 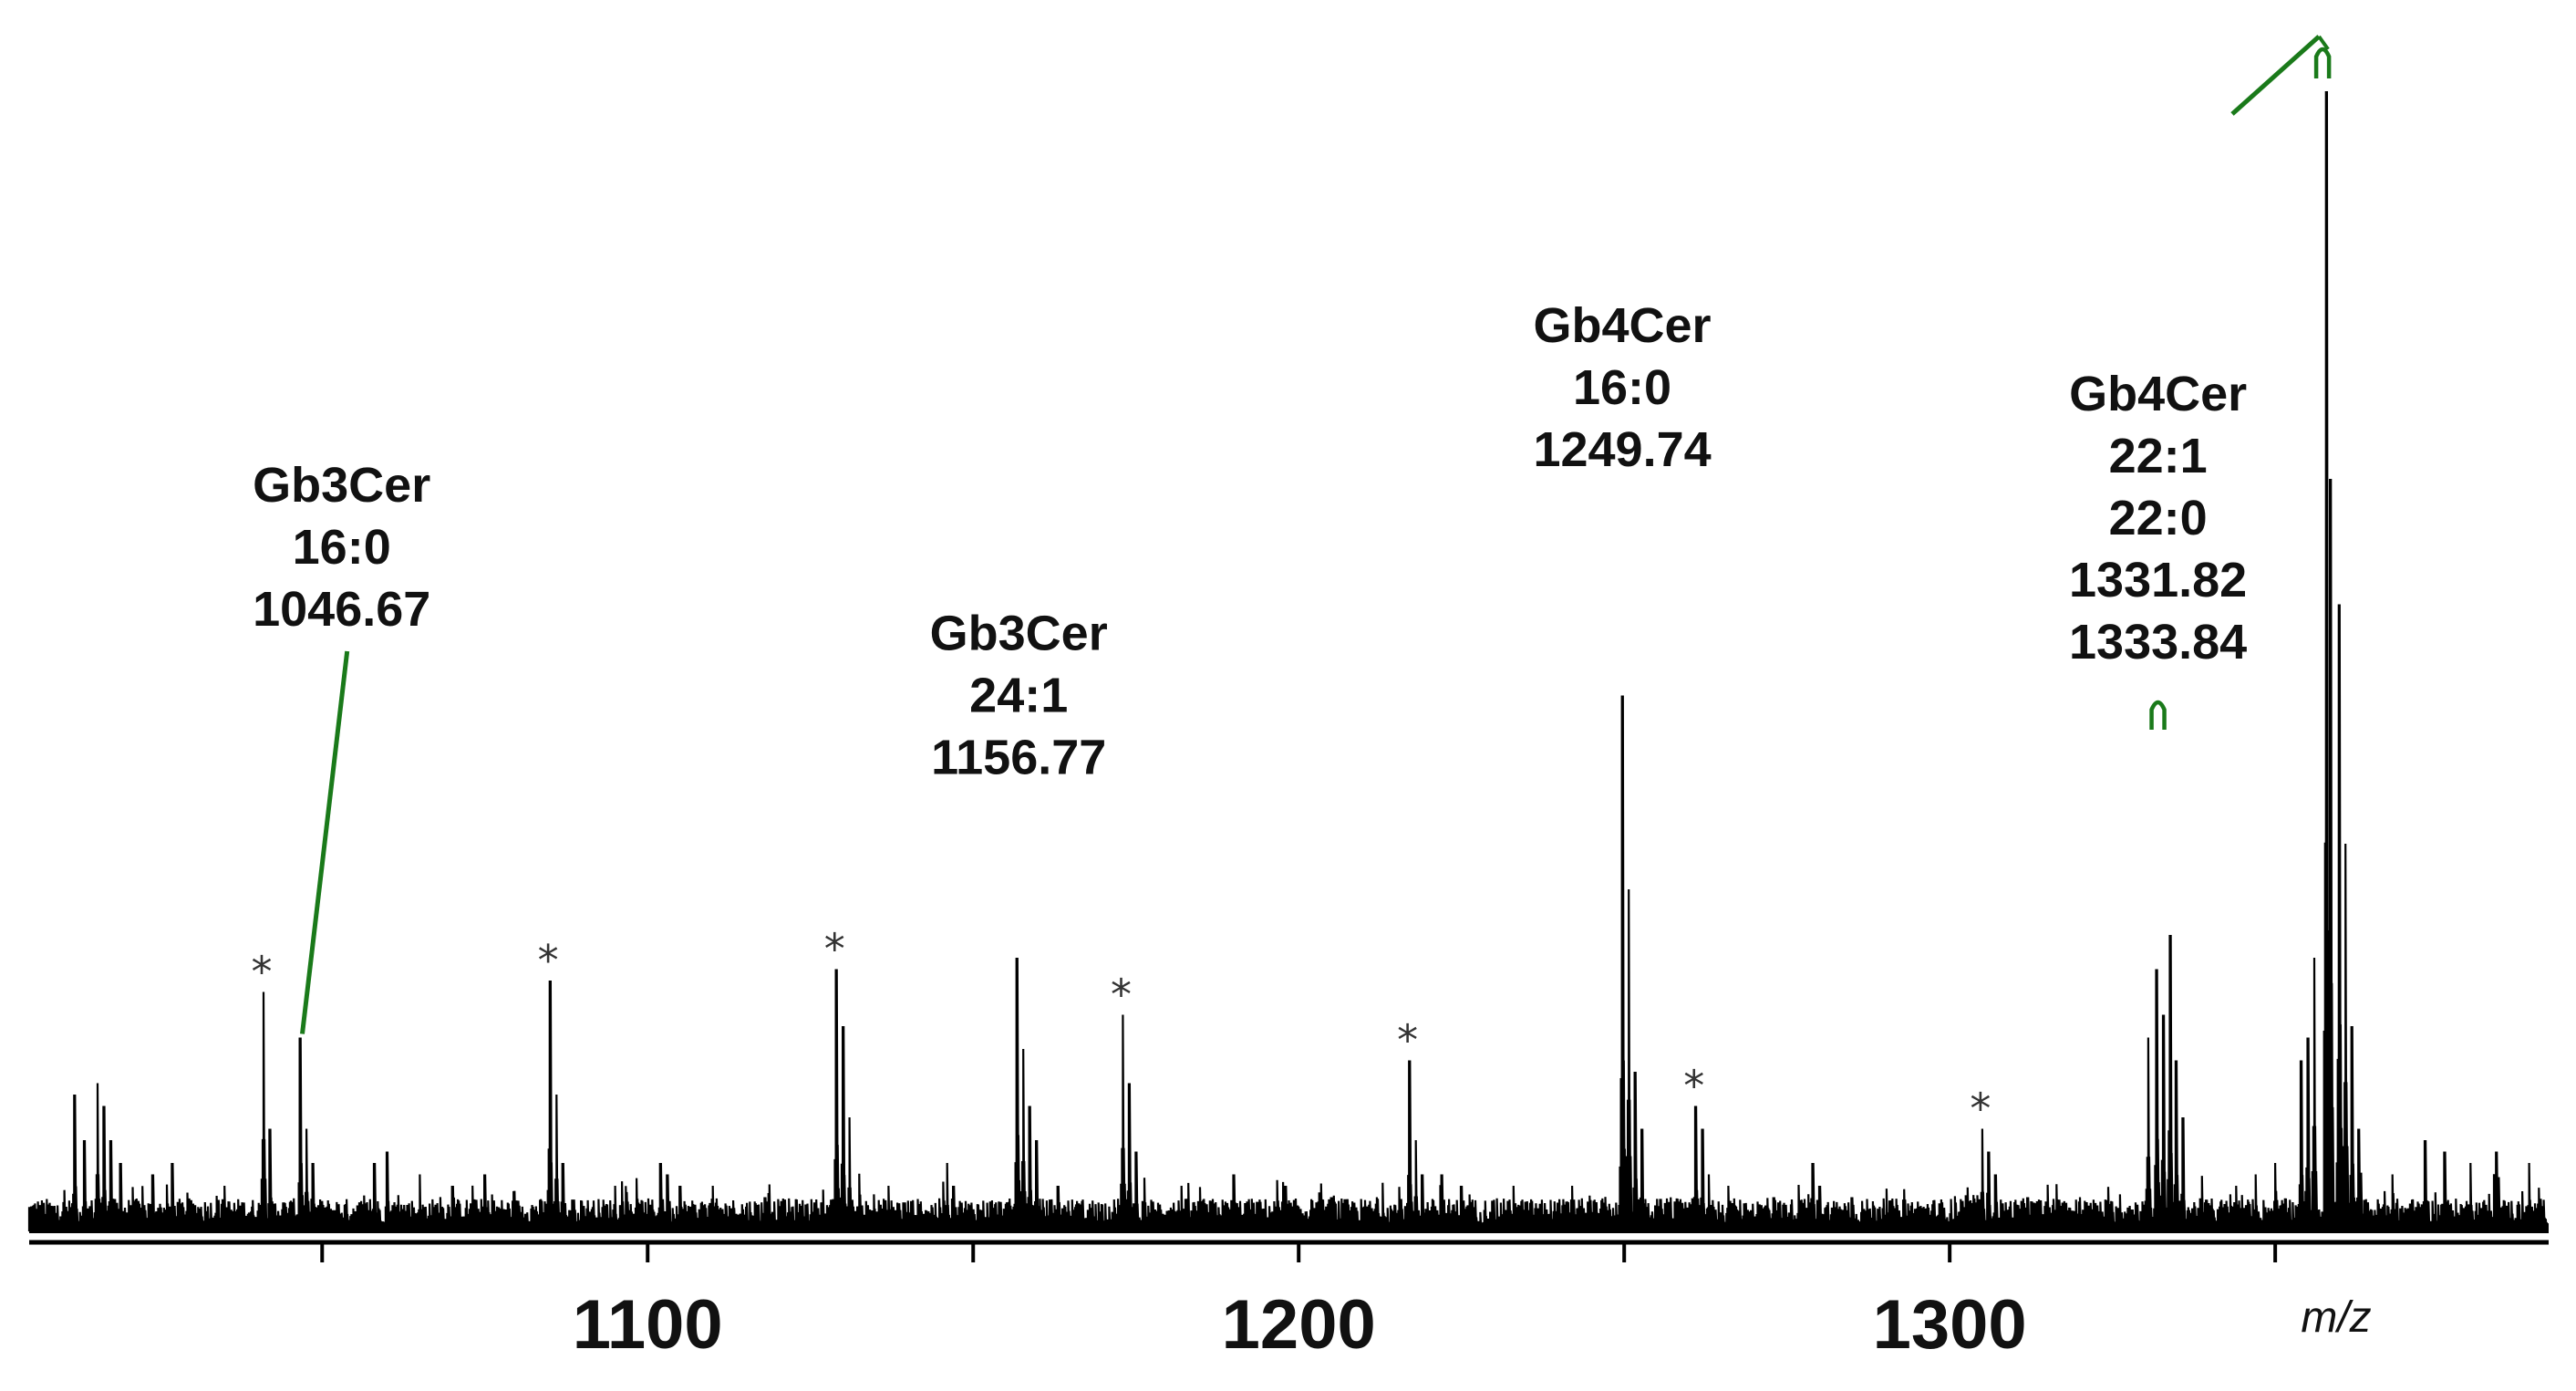 What do you see at coordinates (2158, 580) in the screenshot?
I see `gb4cer-22-label-line: 1331.82` at bounding box center [2158, 580].